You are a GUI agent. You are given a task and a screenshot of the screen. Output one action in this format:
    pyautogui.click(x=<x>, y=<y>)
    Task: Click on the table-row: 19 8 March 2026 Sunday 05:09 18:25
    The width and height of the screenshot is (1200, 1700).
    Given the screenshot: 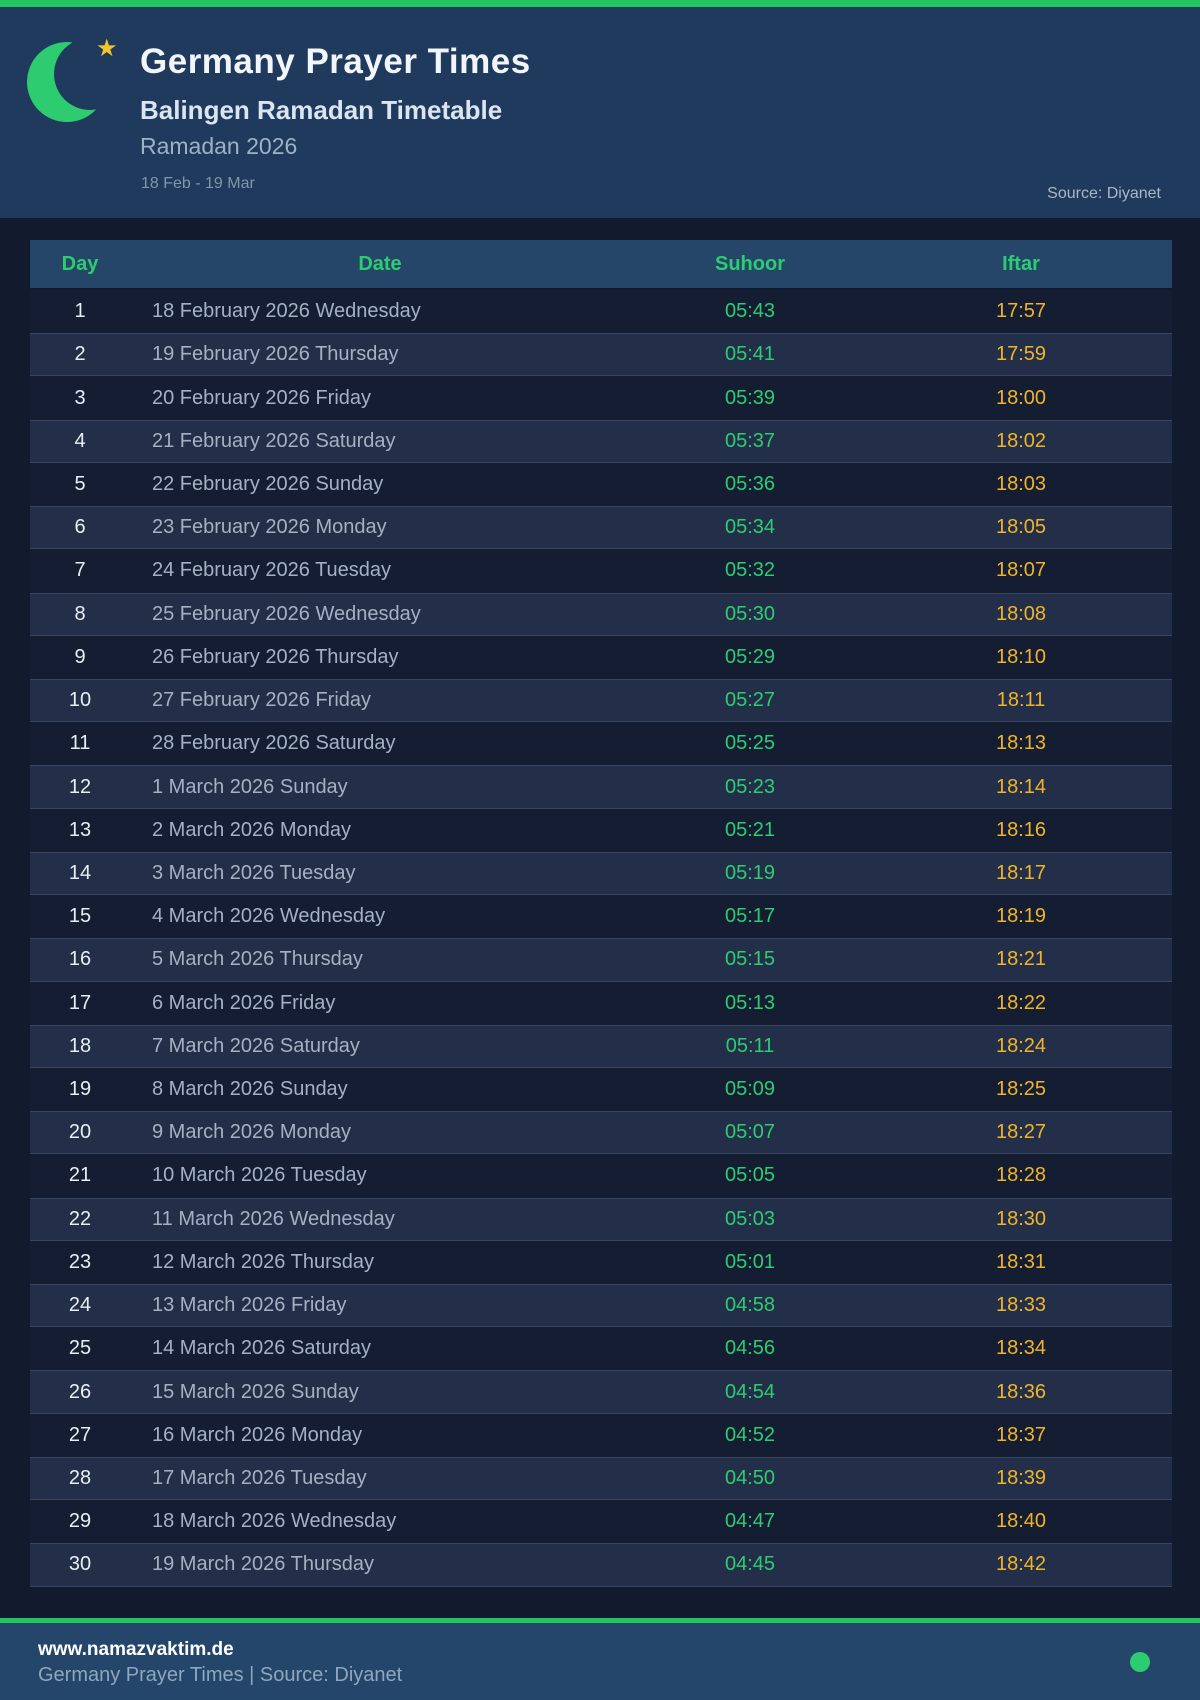 What is the action you would take?
    pyautogui.click(x=601, y=1089)
    